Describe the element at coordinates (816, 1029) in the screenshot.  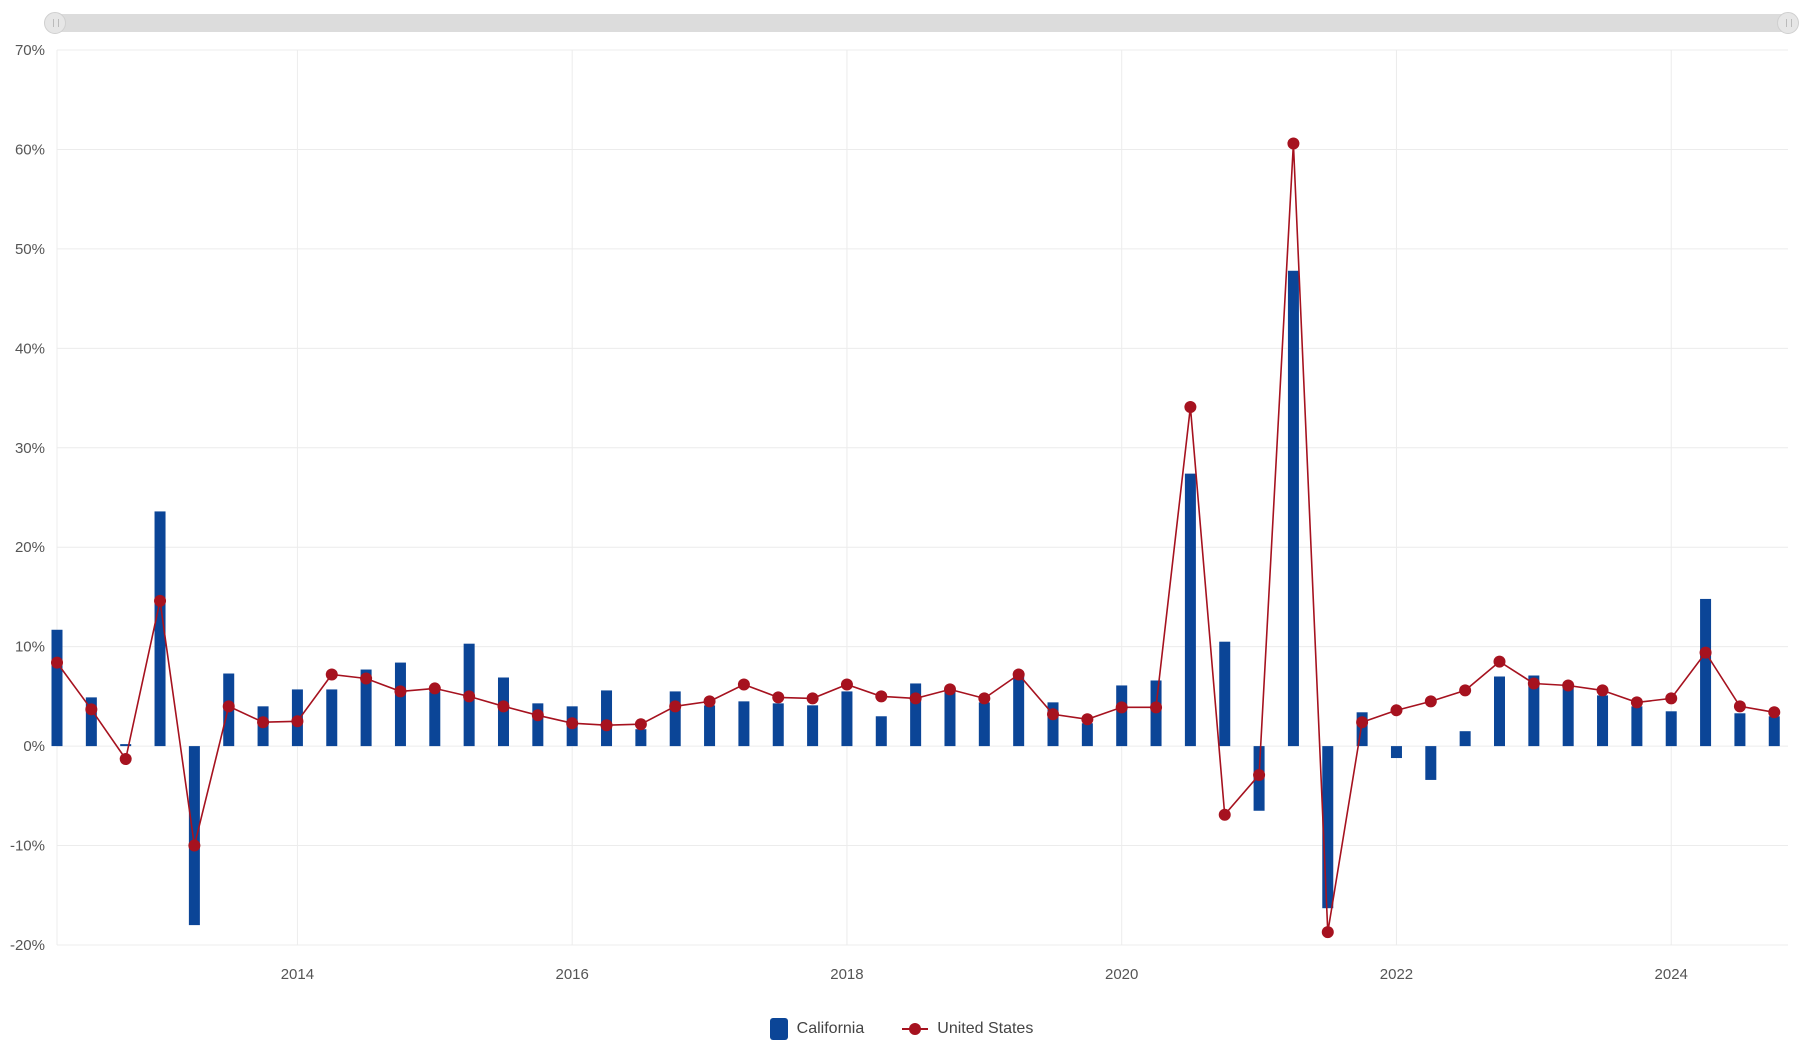
I see `legend-item-california: California` at that location.